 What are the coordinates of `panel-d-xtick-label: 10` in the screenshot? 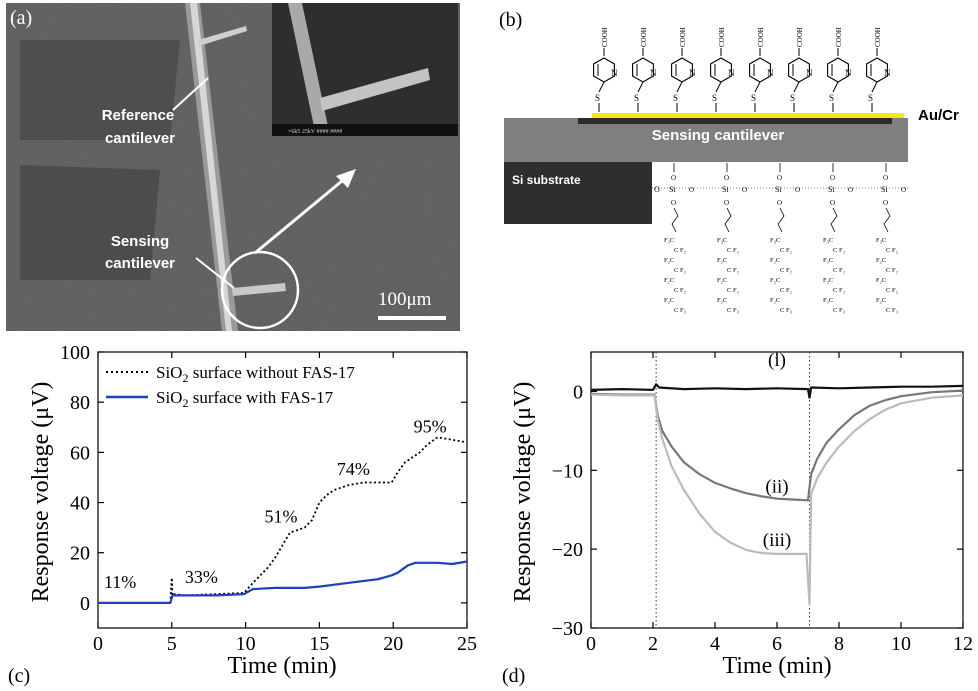 It's located at (901, 644).